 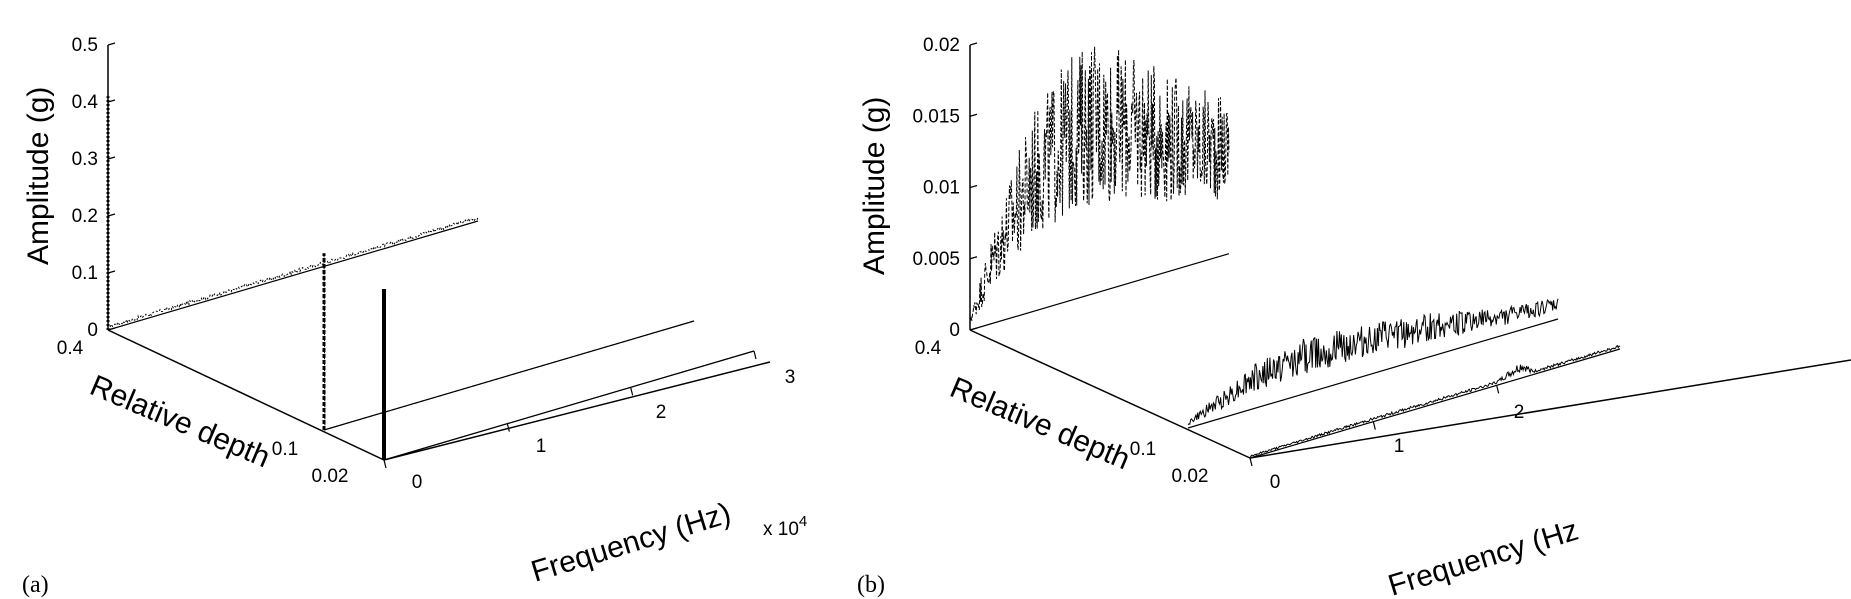 What do you see at coordinates (85, 102) in the screenshot?
I see `z-tick-label: 0.4` at bounding box center [85, 102].